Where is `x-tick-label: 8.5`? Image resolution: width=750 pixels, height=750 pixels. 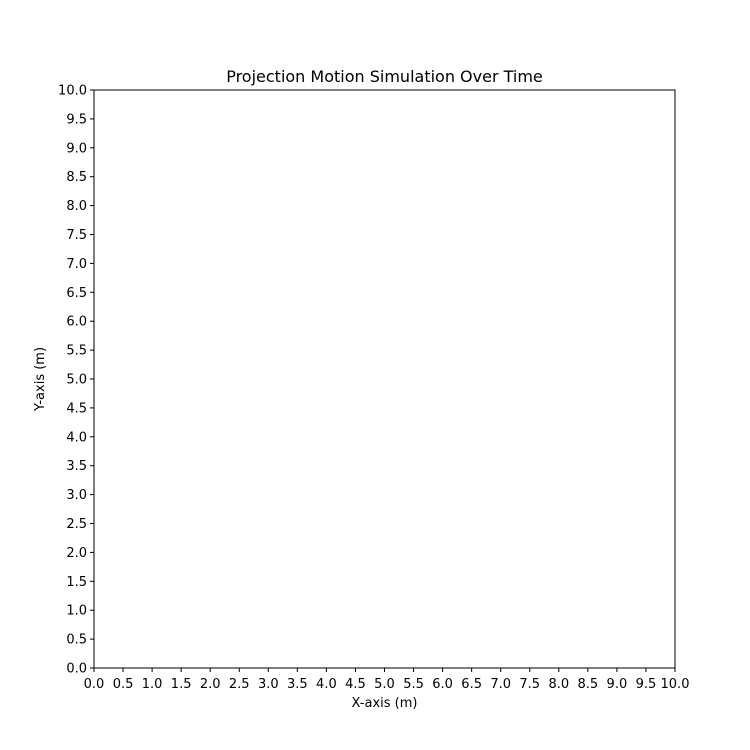 x-tick-label: 8.5 is located at coordinates (588, 684).